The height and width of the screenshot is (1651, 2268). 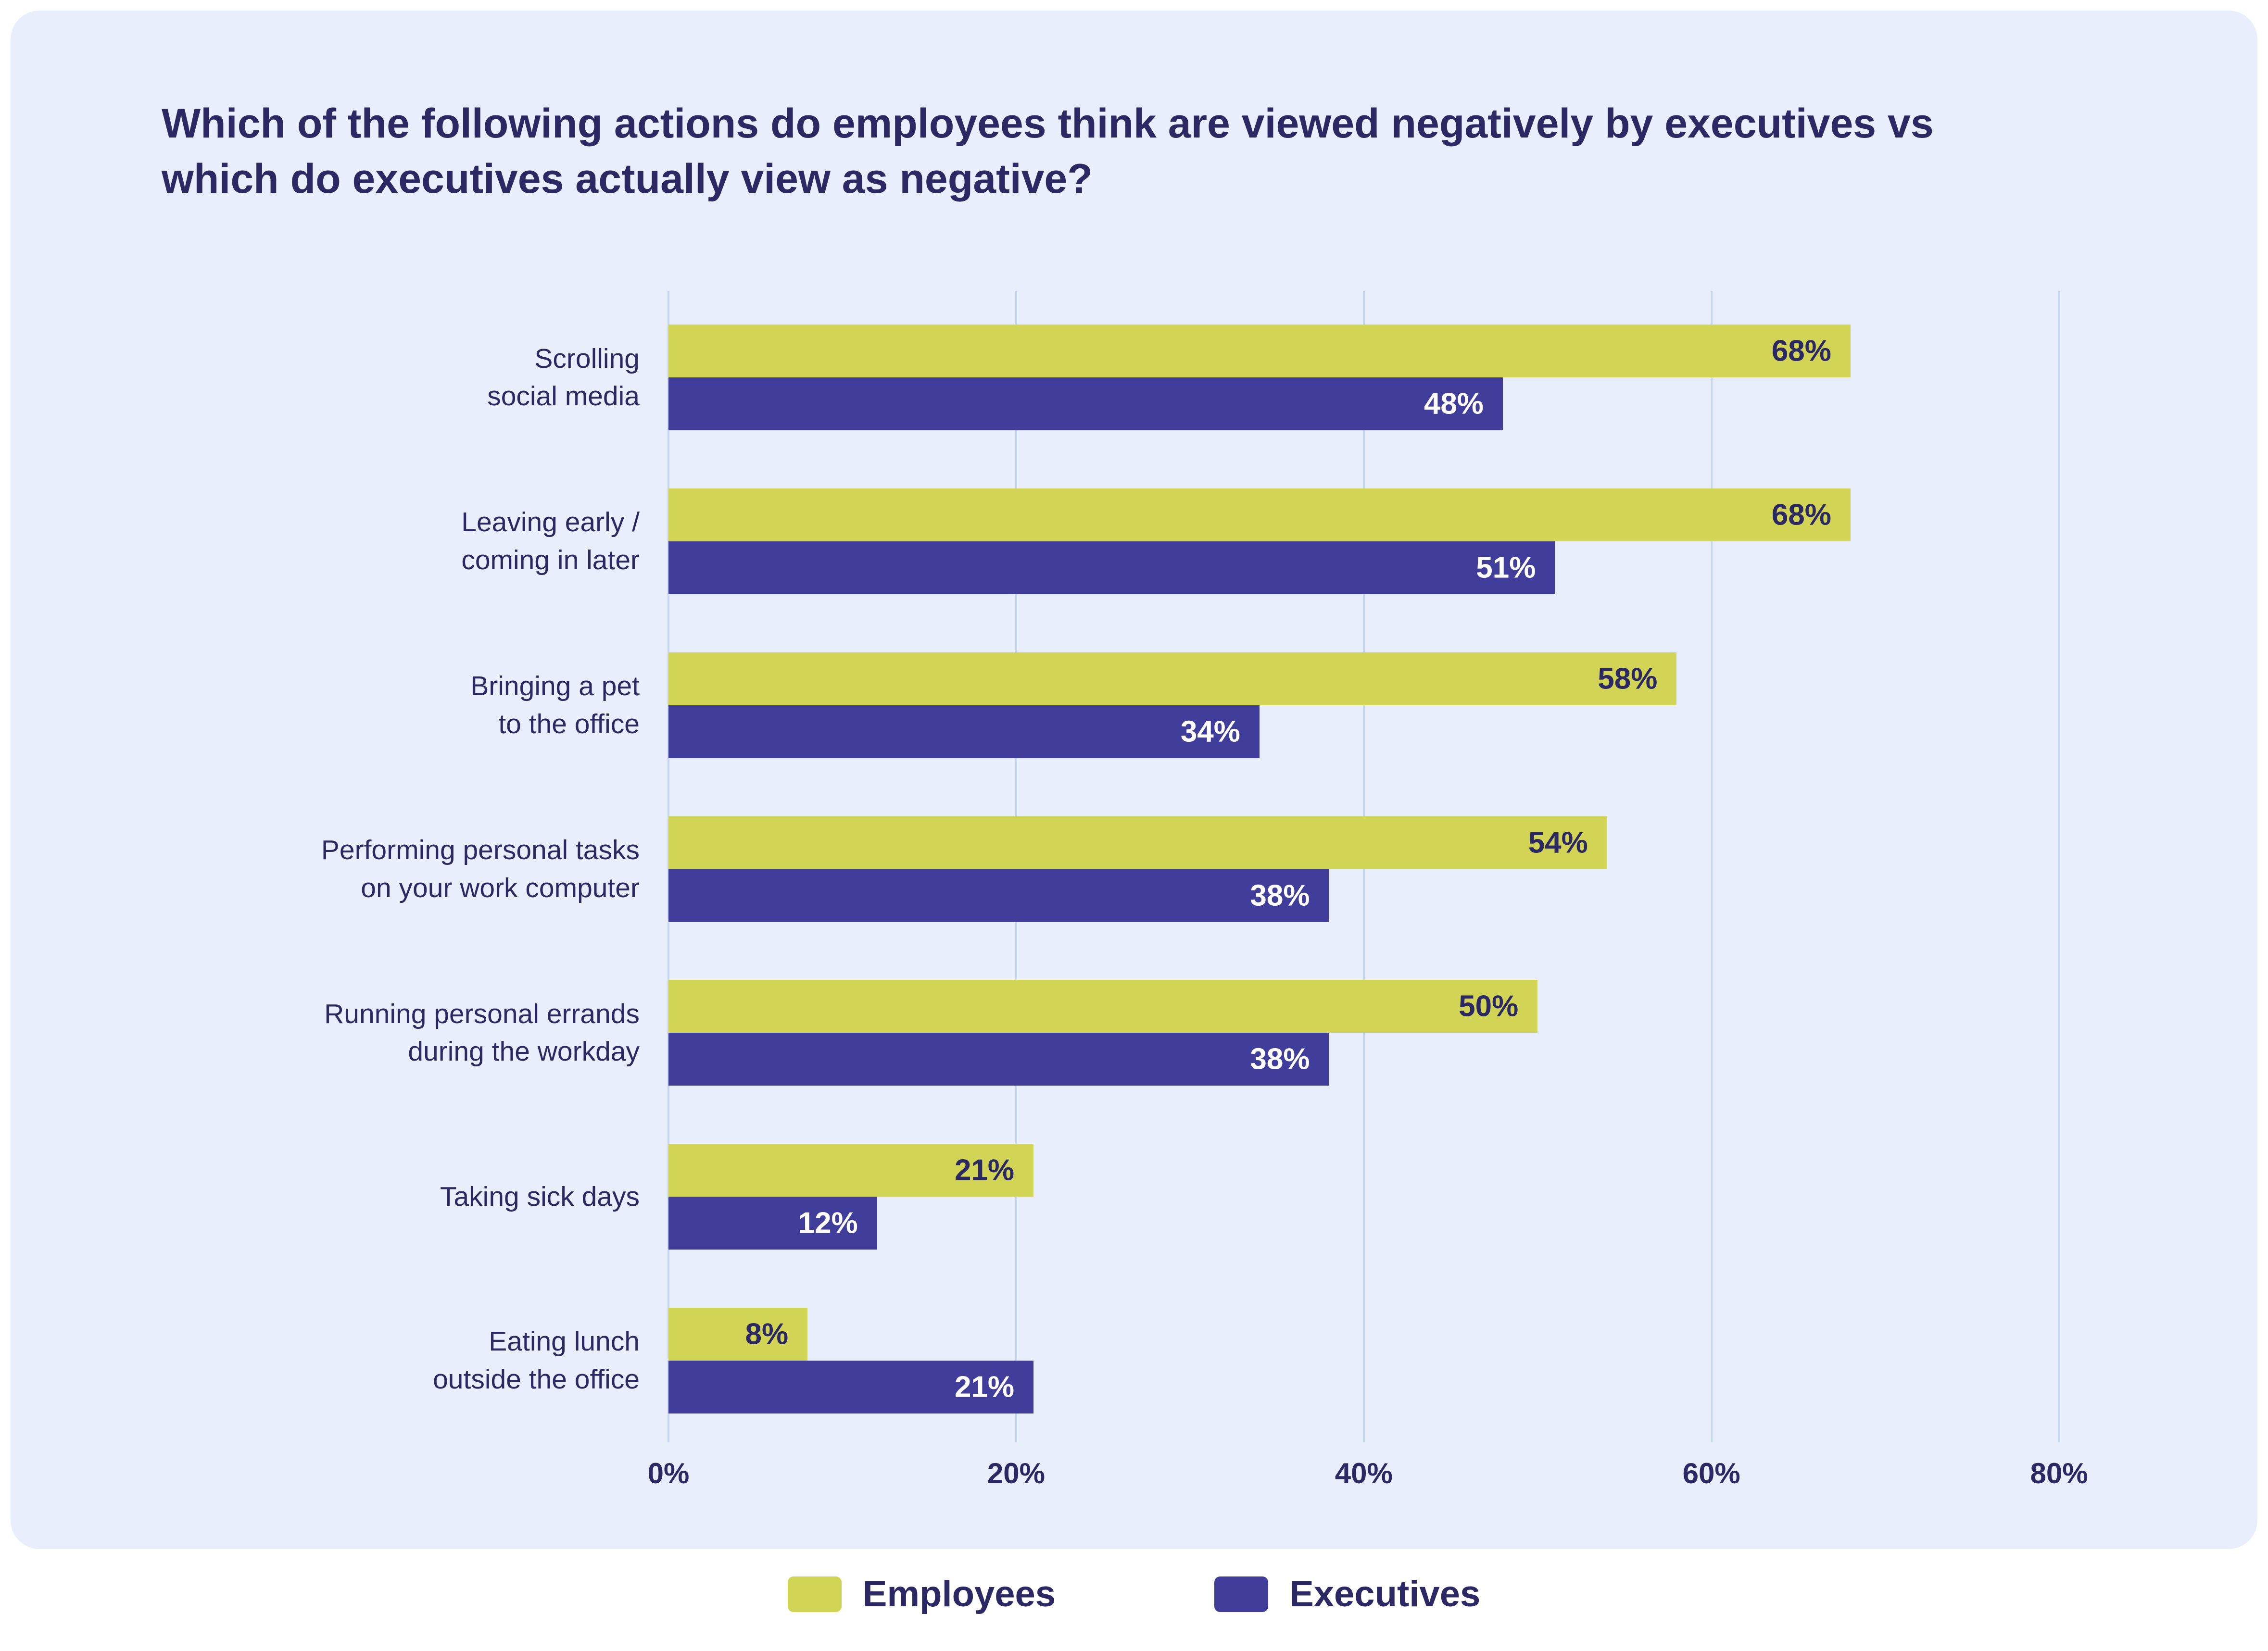 I want to click on bar-employees: 21%, so click(x=851, y=1170).